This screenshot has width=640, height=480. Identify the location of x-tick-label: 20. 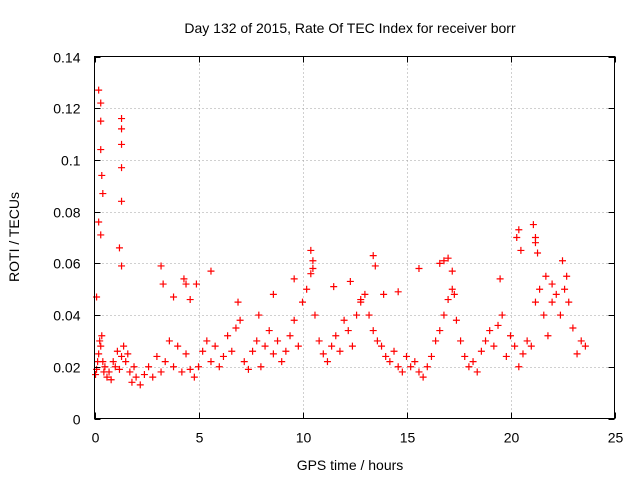
(512, 438).